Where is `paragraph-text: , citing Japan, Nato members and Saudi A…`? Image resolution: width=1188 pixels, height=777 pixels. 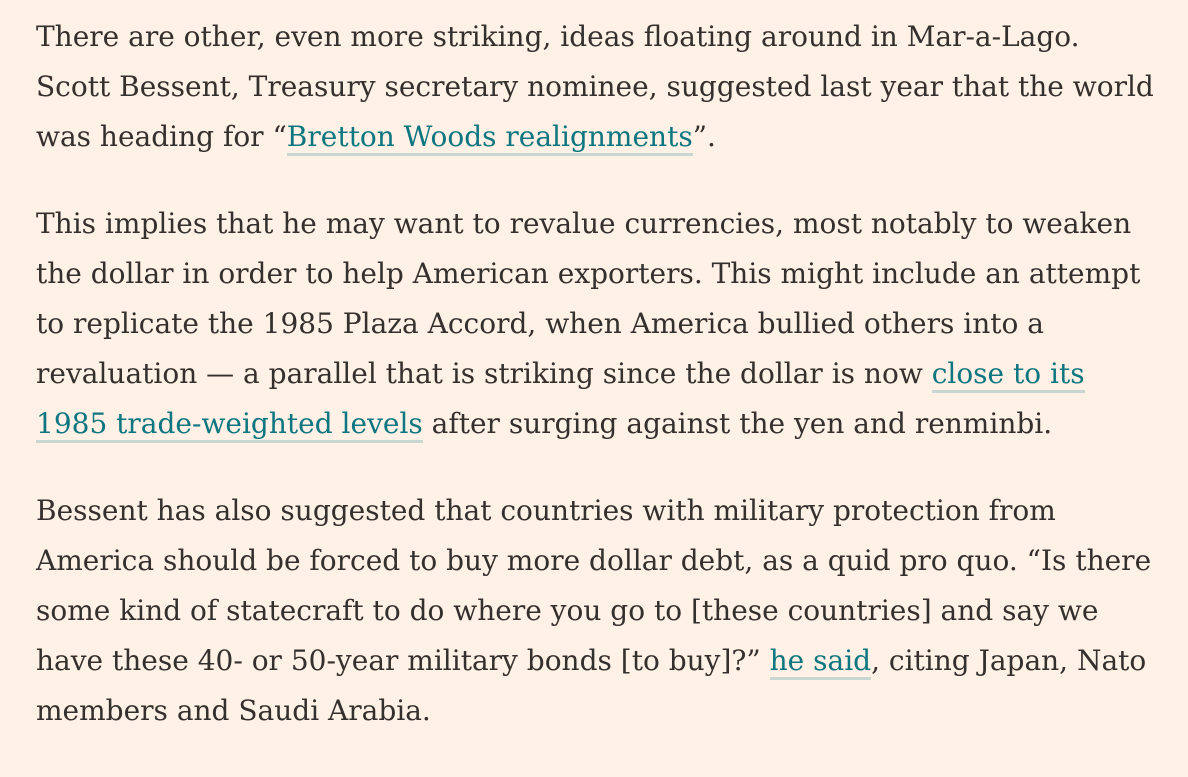
paragraph-text: , citing Japan, Nato members and Saudi A… is located at coordinates (591, 685).